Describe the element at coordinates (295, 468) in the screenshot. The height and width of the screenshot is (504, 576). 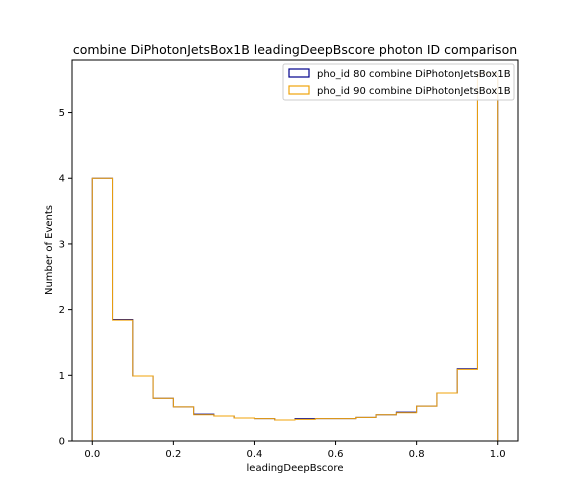
I see `x-axis-label: leadingDeepBscore` at that location.